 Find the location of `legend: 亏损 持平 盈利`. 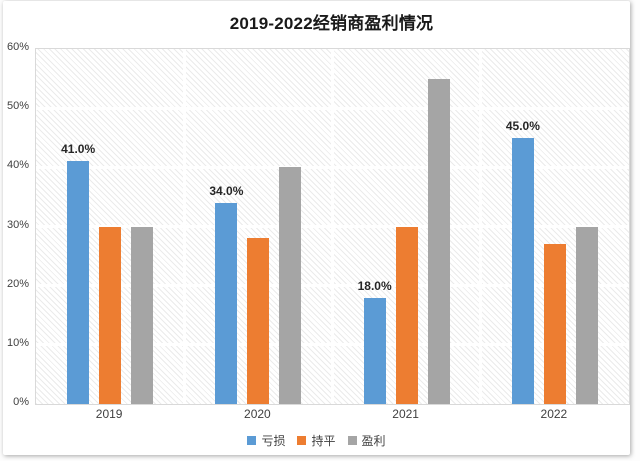

legend: 亏损 持平 盈利 is located at coordinates (316, 440).